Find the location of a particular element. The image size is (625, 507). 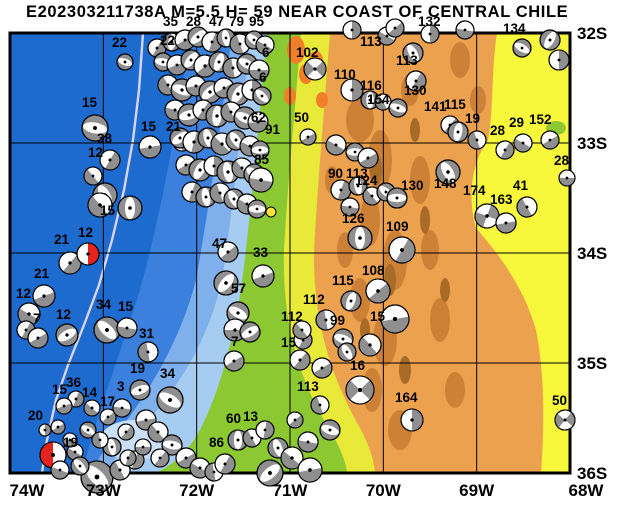

longitude-axis-label: 74W is located at coordinates (28, 490).